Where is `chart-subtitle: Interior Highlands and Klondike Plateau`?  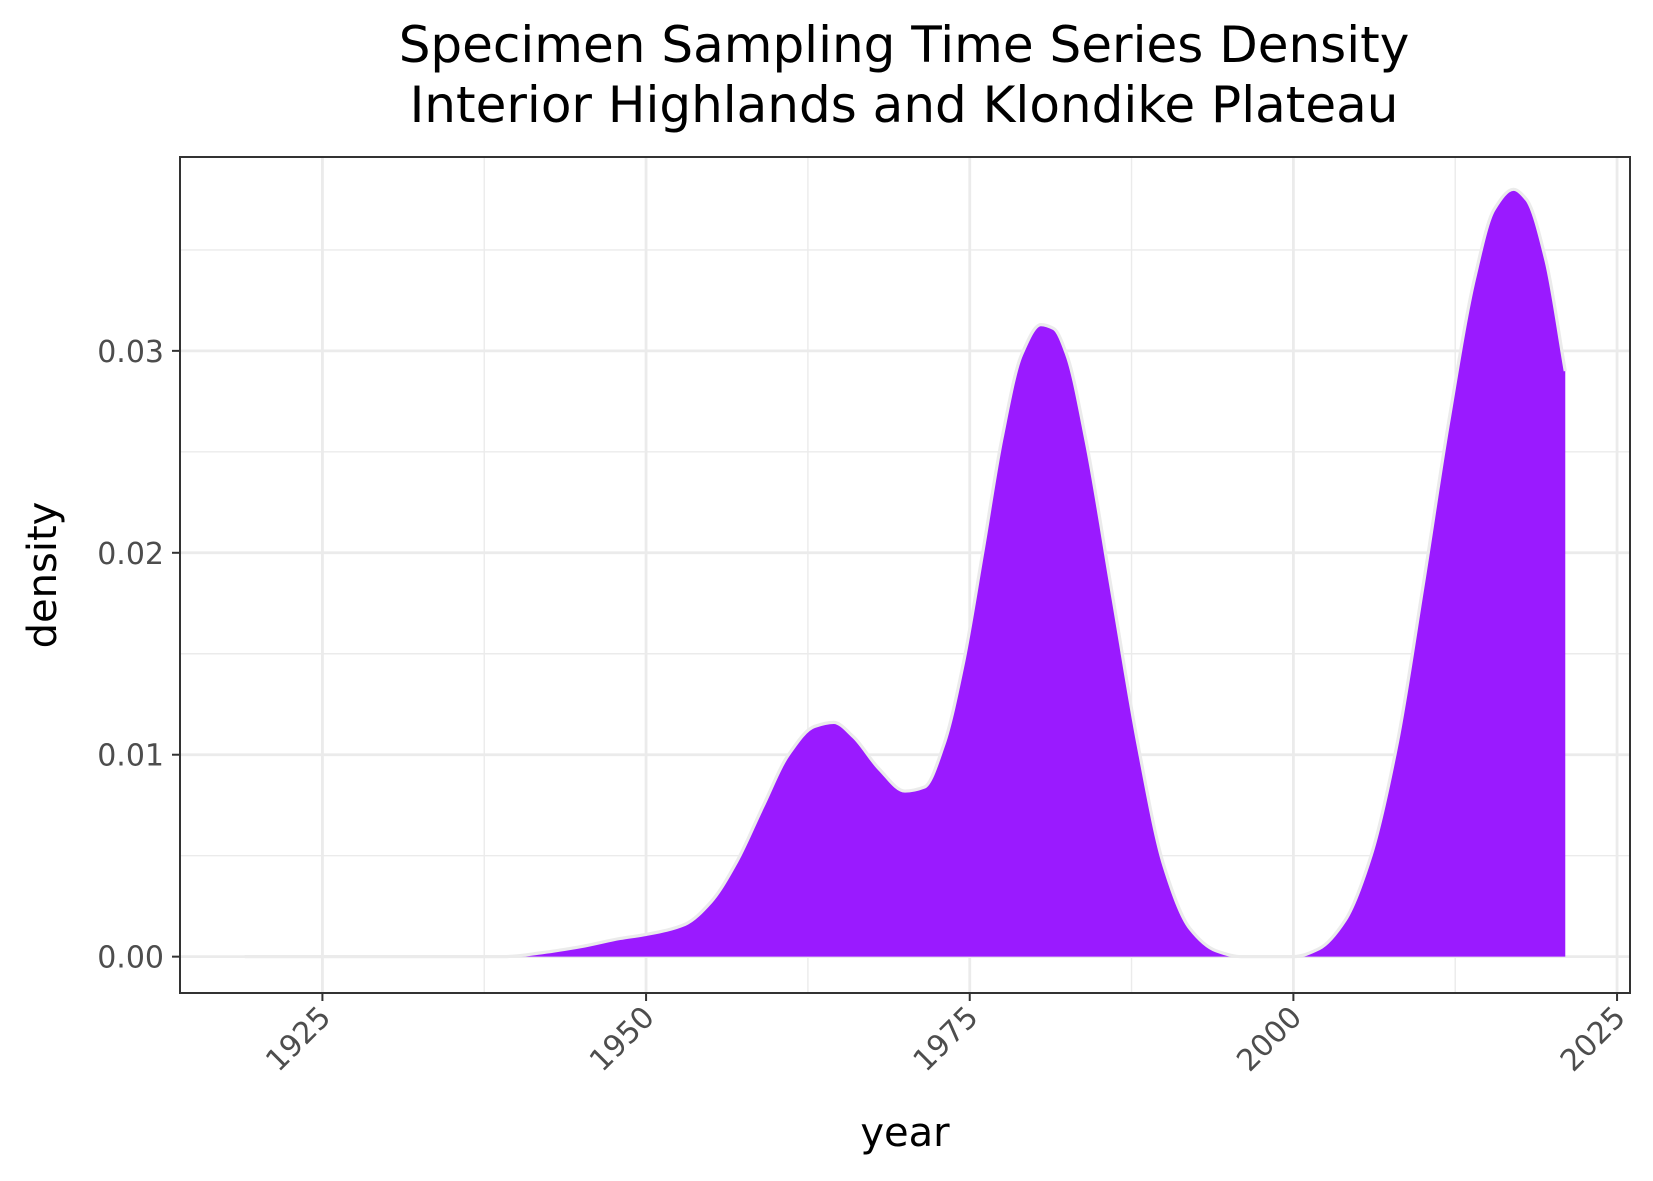
chart-subtitle: Interior Highlands and Klondike Plateau is located at coordinates (904, 105).